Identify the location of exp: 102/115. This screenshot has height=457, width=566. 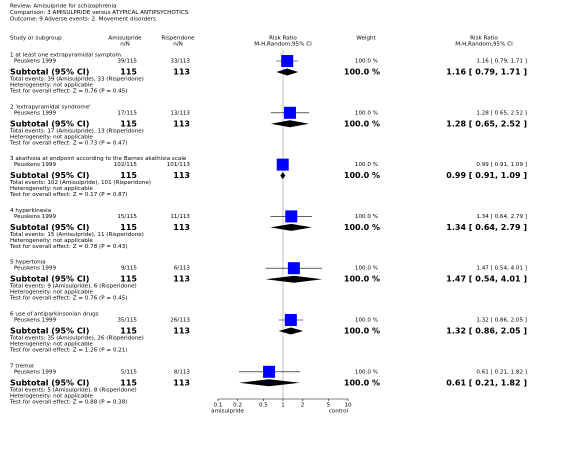
(126, 165).